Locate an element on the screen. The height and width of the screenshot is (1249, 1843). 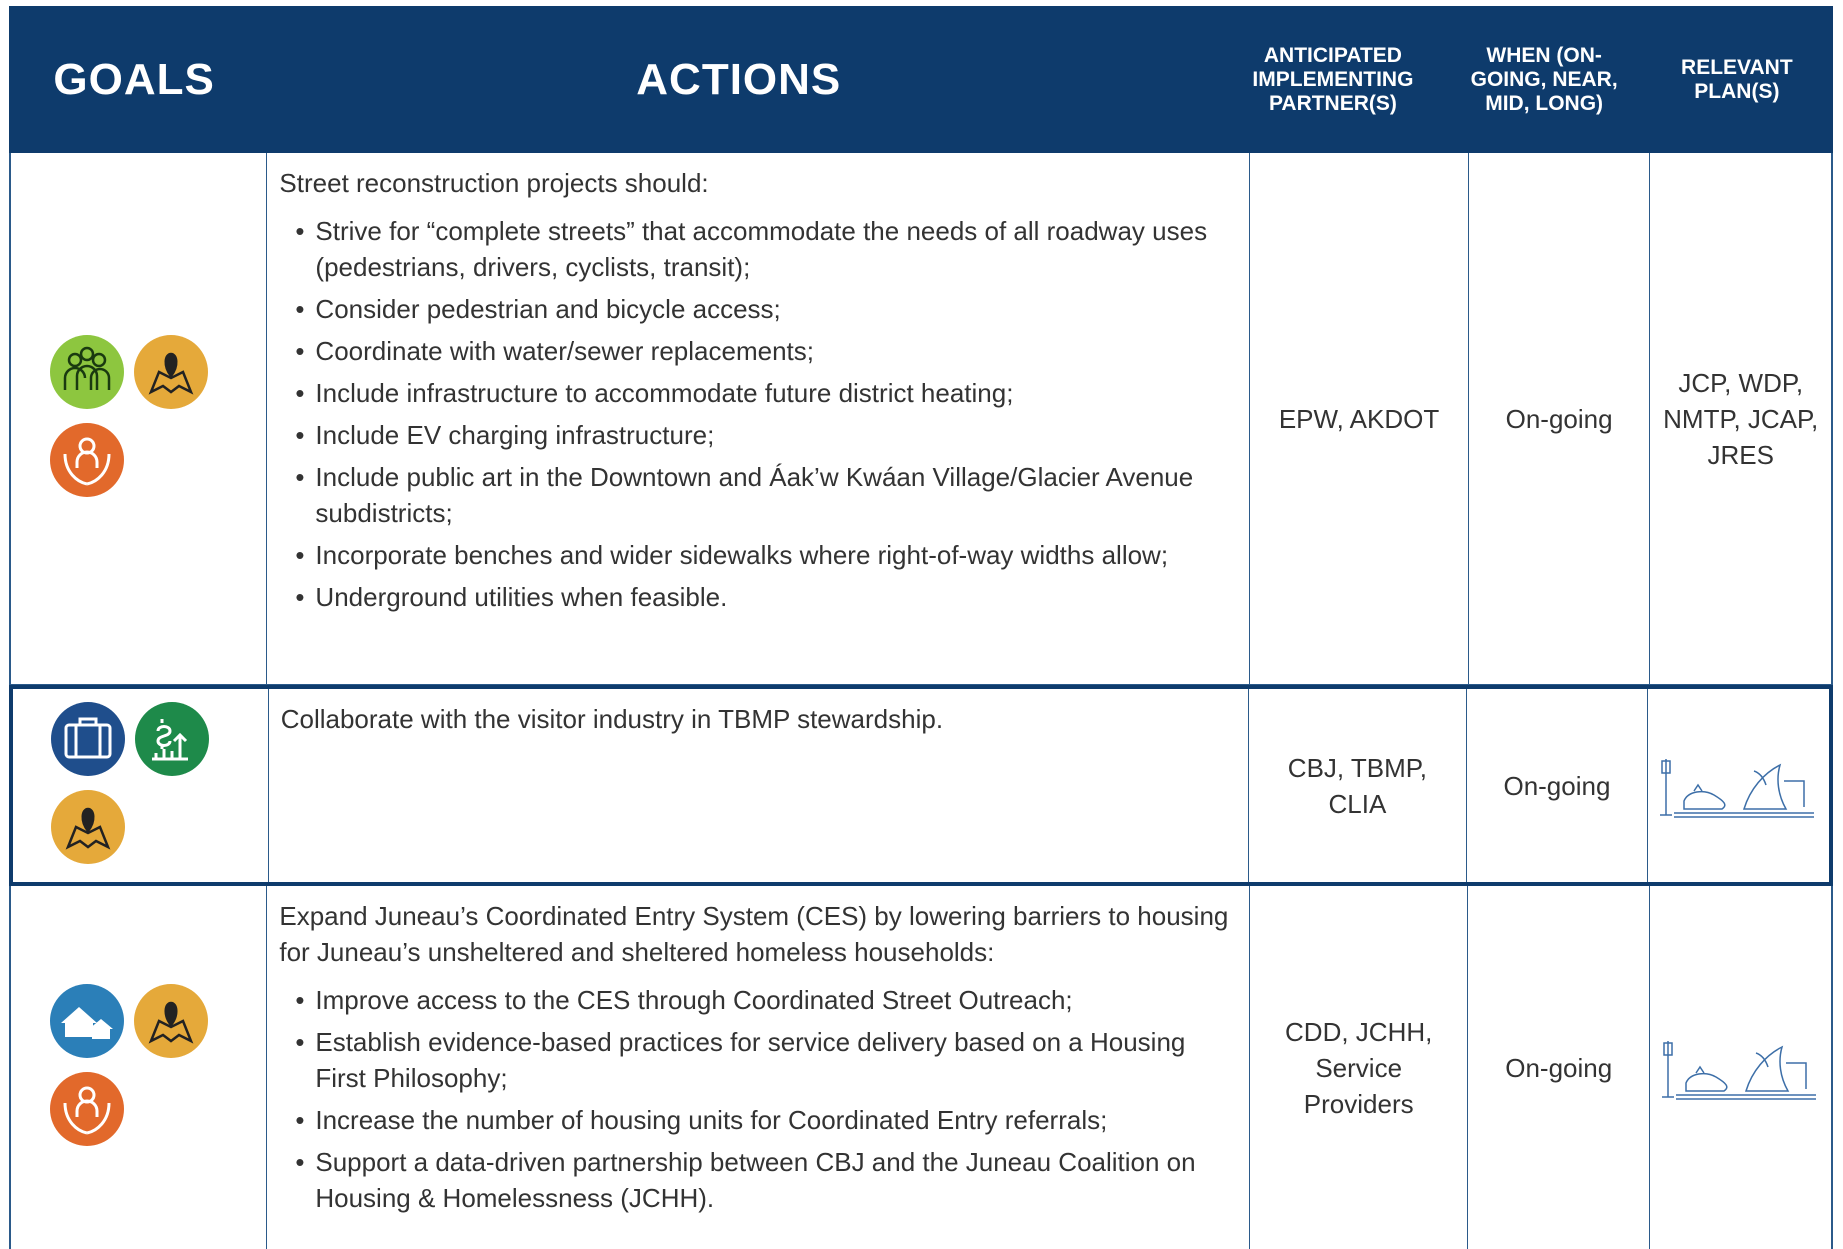
header-actions: ACTIONS is located at coordinates (739, 79).